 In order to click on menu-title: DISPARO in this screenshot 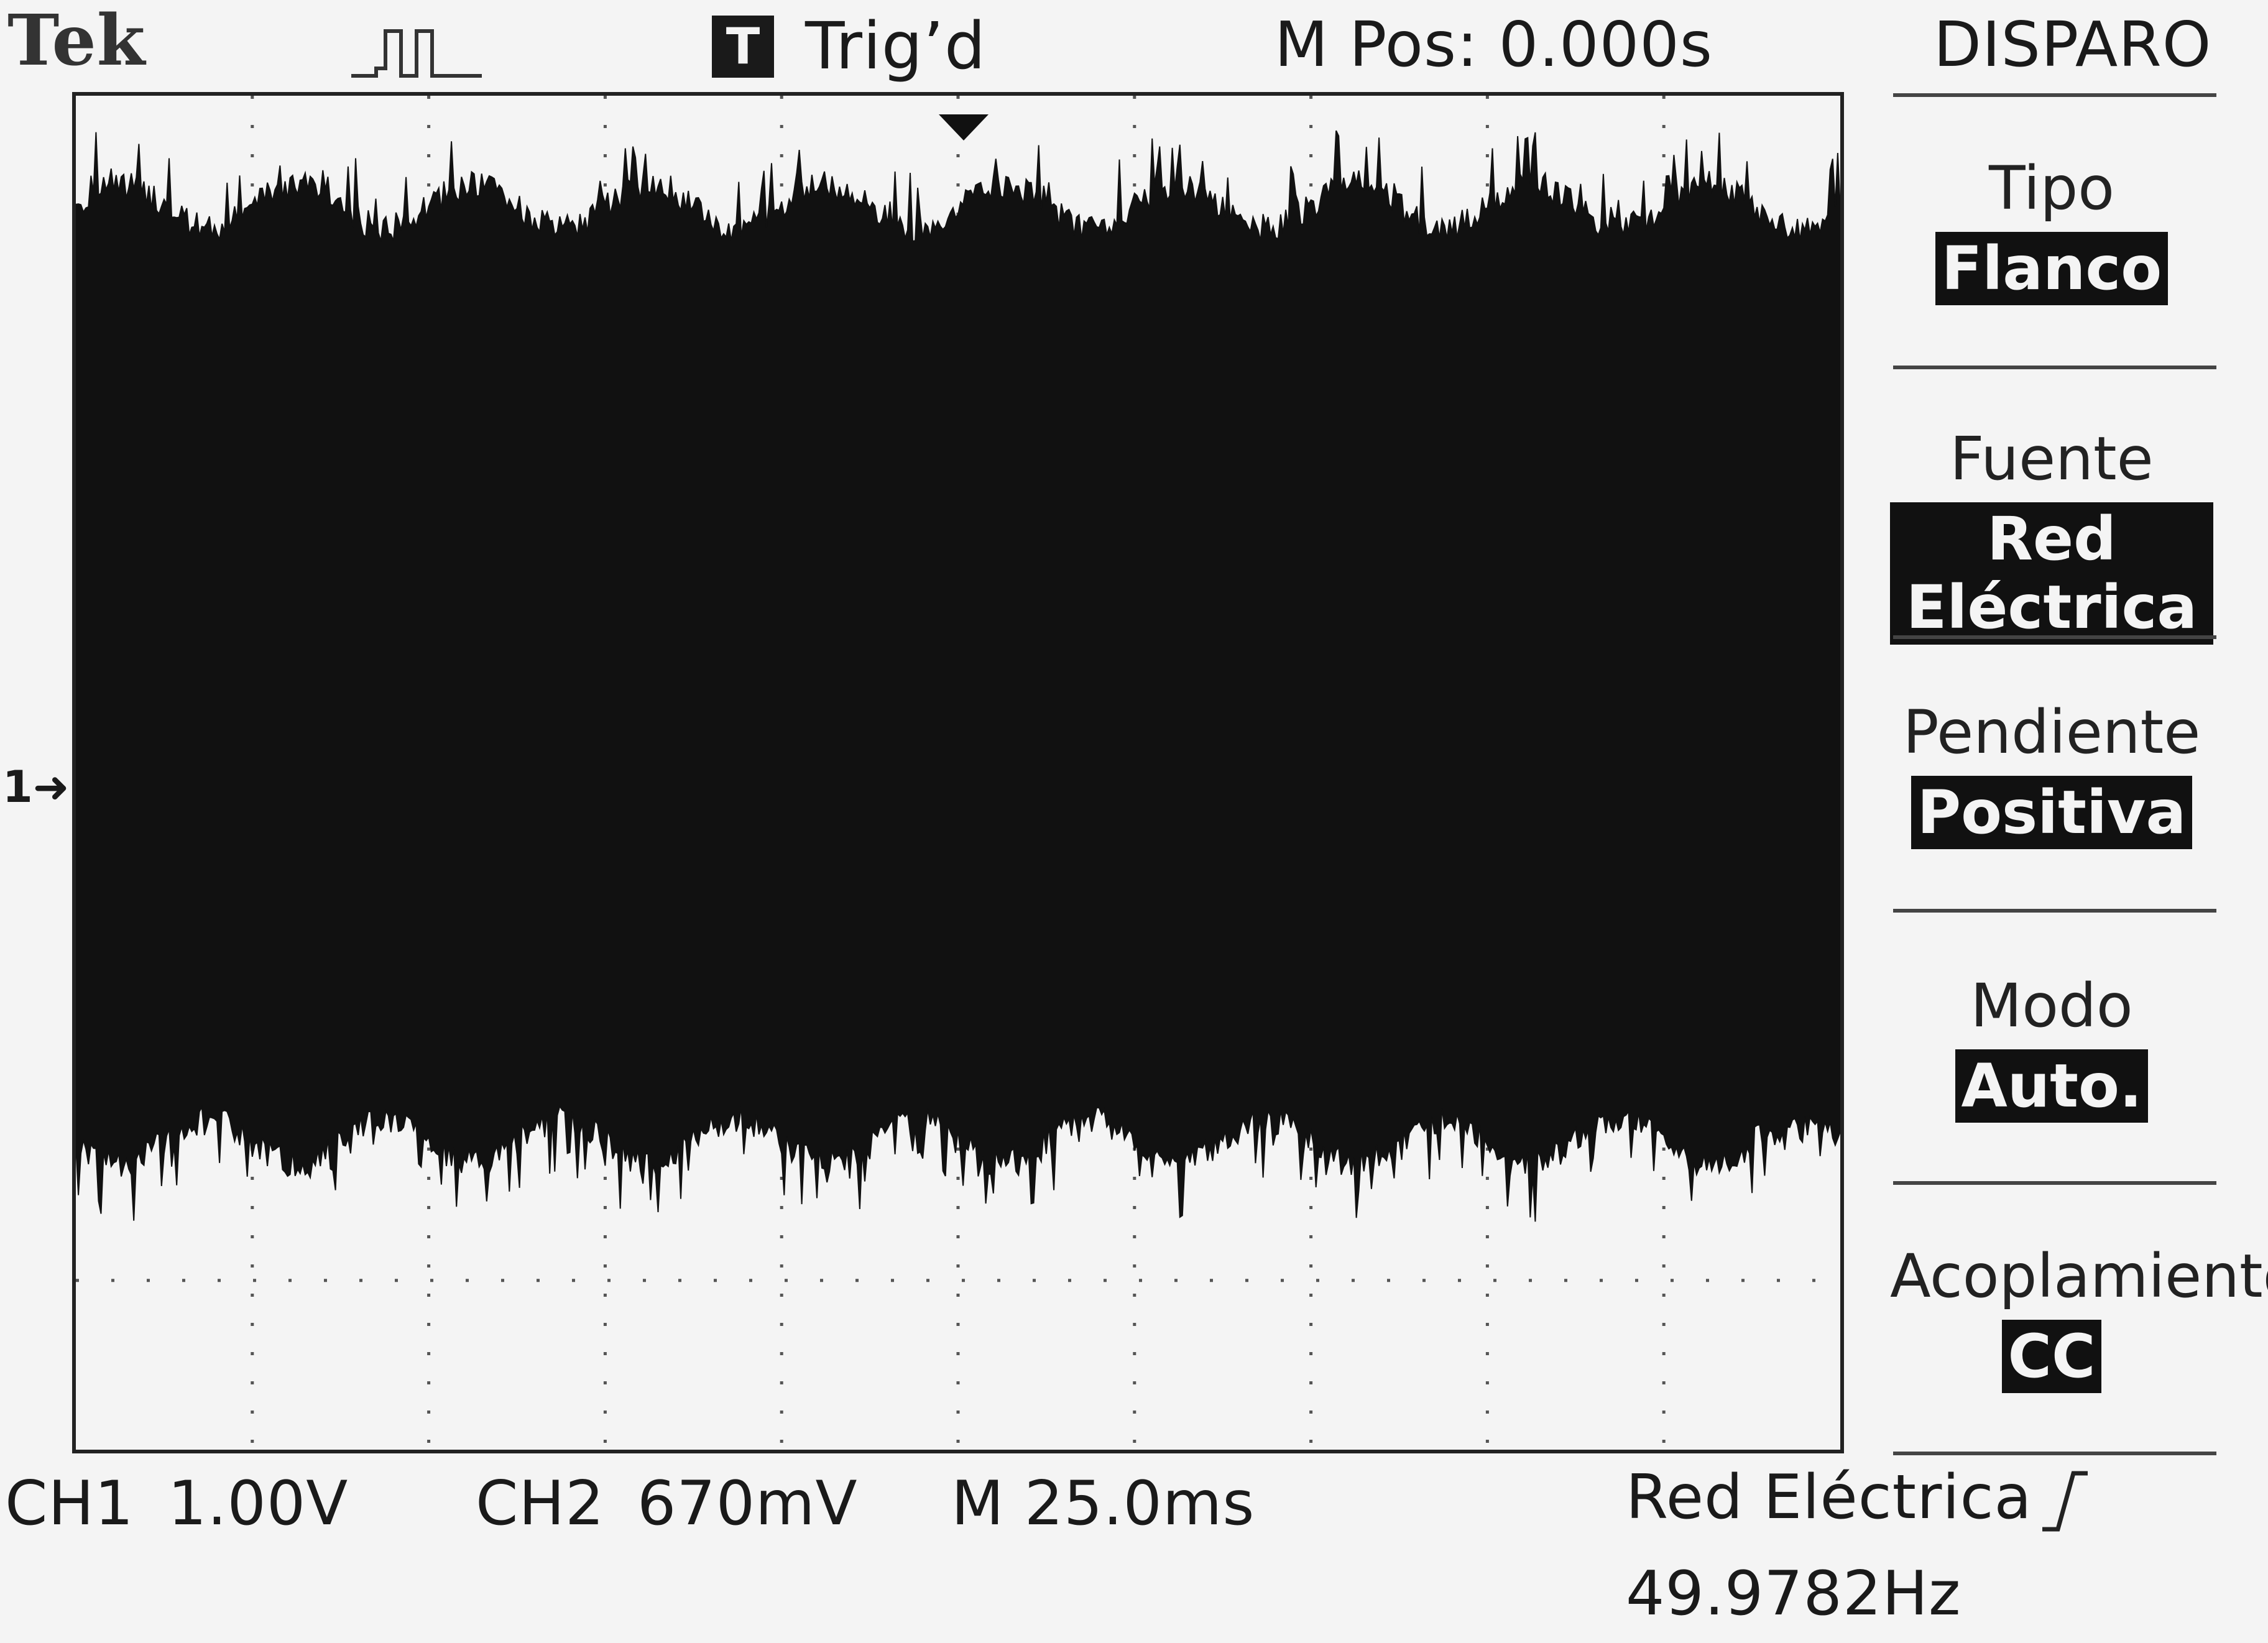, I will do `click(2073, 44)`.